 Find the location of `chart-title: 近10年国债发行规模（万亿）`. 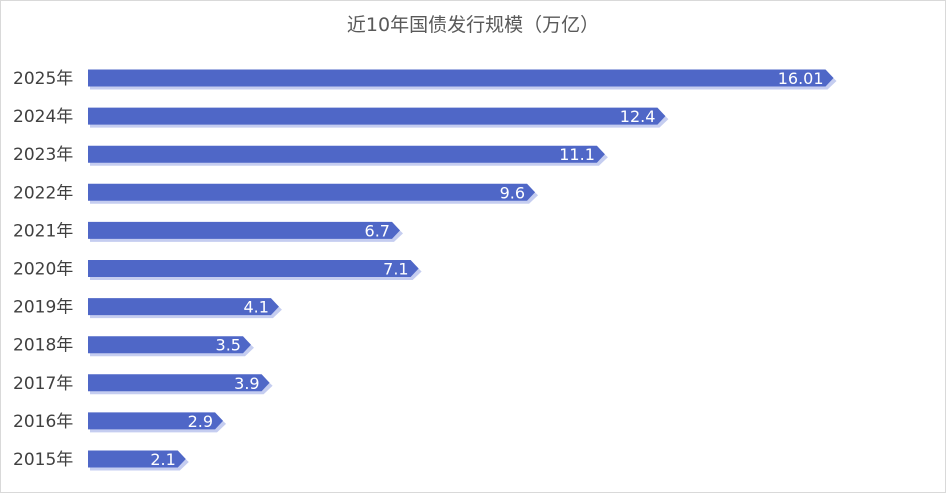

chart-title: 近10年国债发行规模（万亿） is located at coordinates (473, 25).